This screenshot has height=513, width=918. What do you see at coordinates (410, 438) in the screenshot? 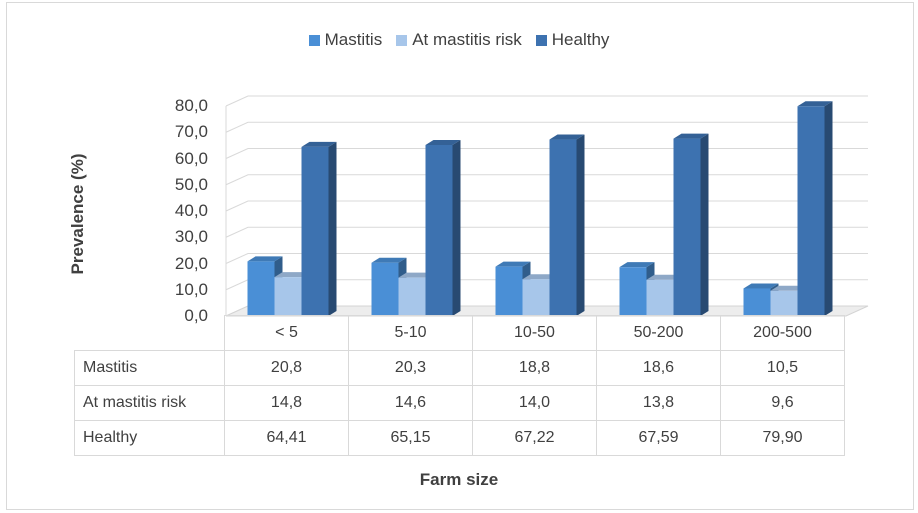
I see `data-label: 65,15` at bounding box center [410, 438].